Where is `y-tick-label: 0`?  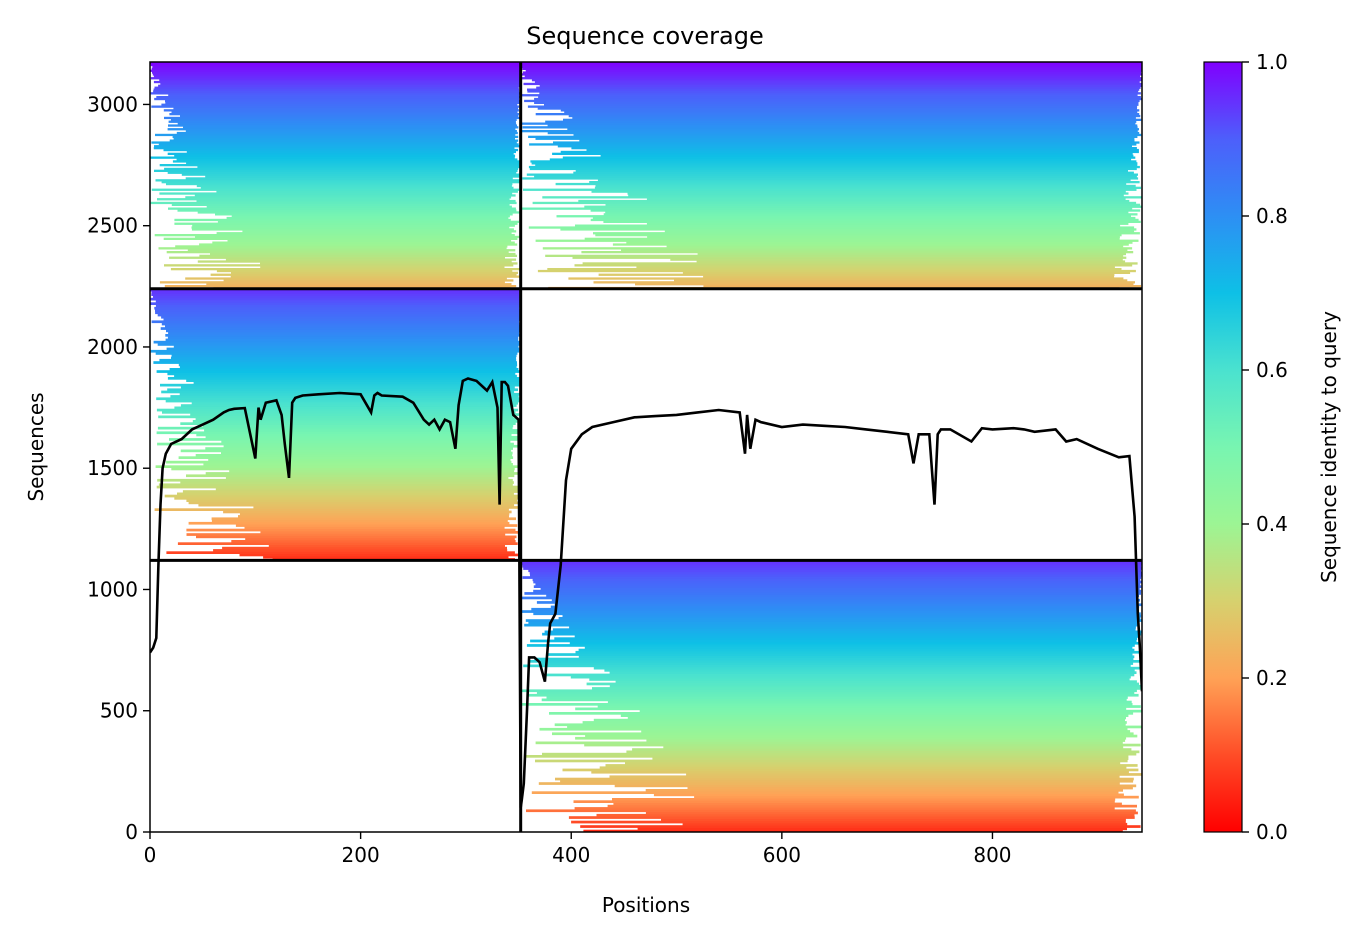
y-tick-label: 0 is located at coordinates (131, 832).